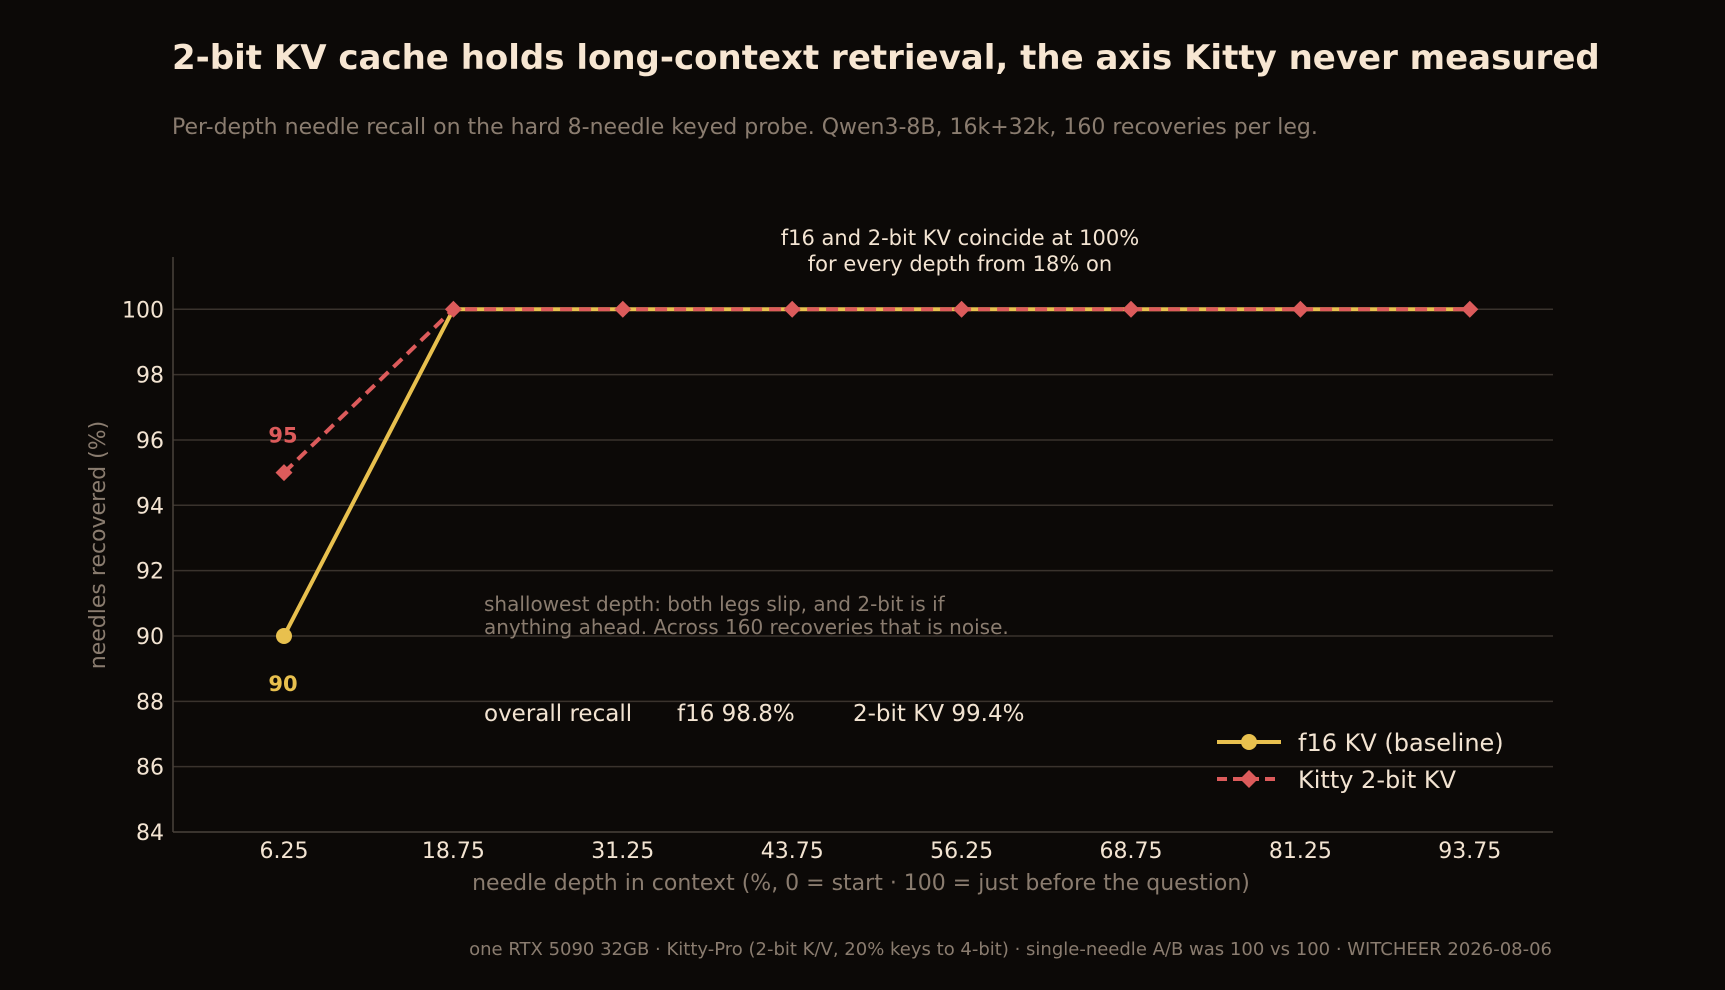 Image resolution: width=1725 pixels, height=990 pixels. I want to click on series-line-kitty, so click(876, 391).